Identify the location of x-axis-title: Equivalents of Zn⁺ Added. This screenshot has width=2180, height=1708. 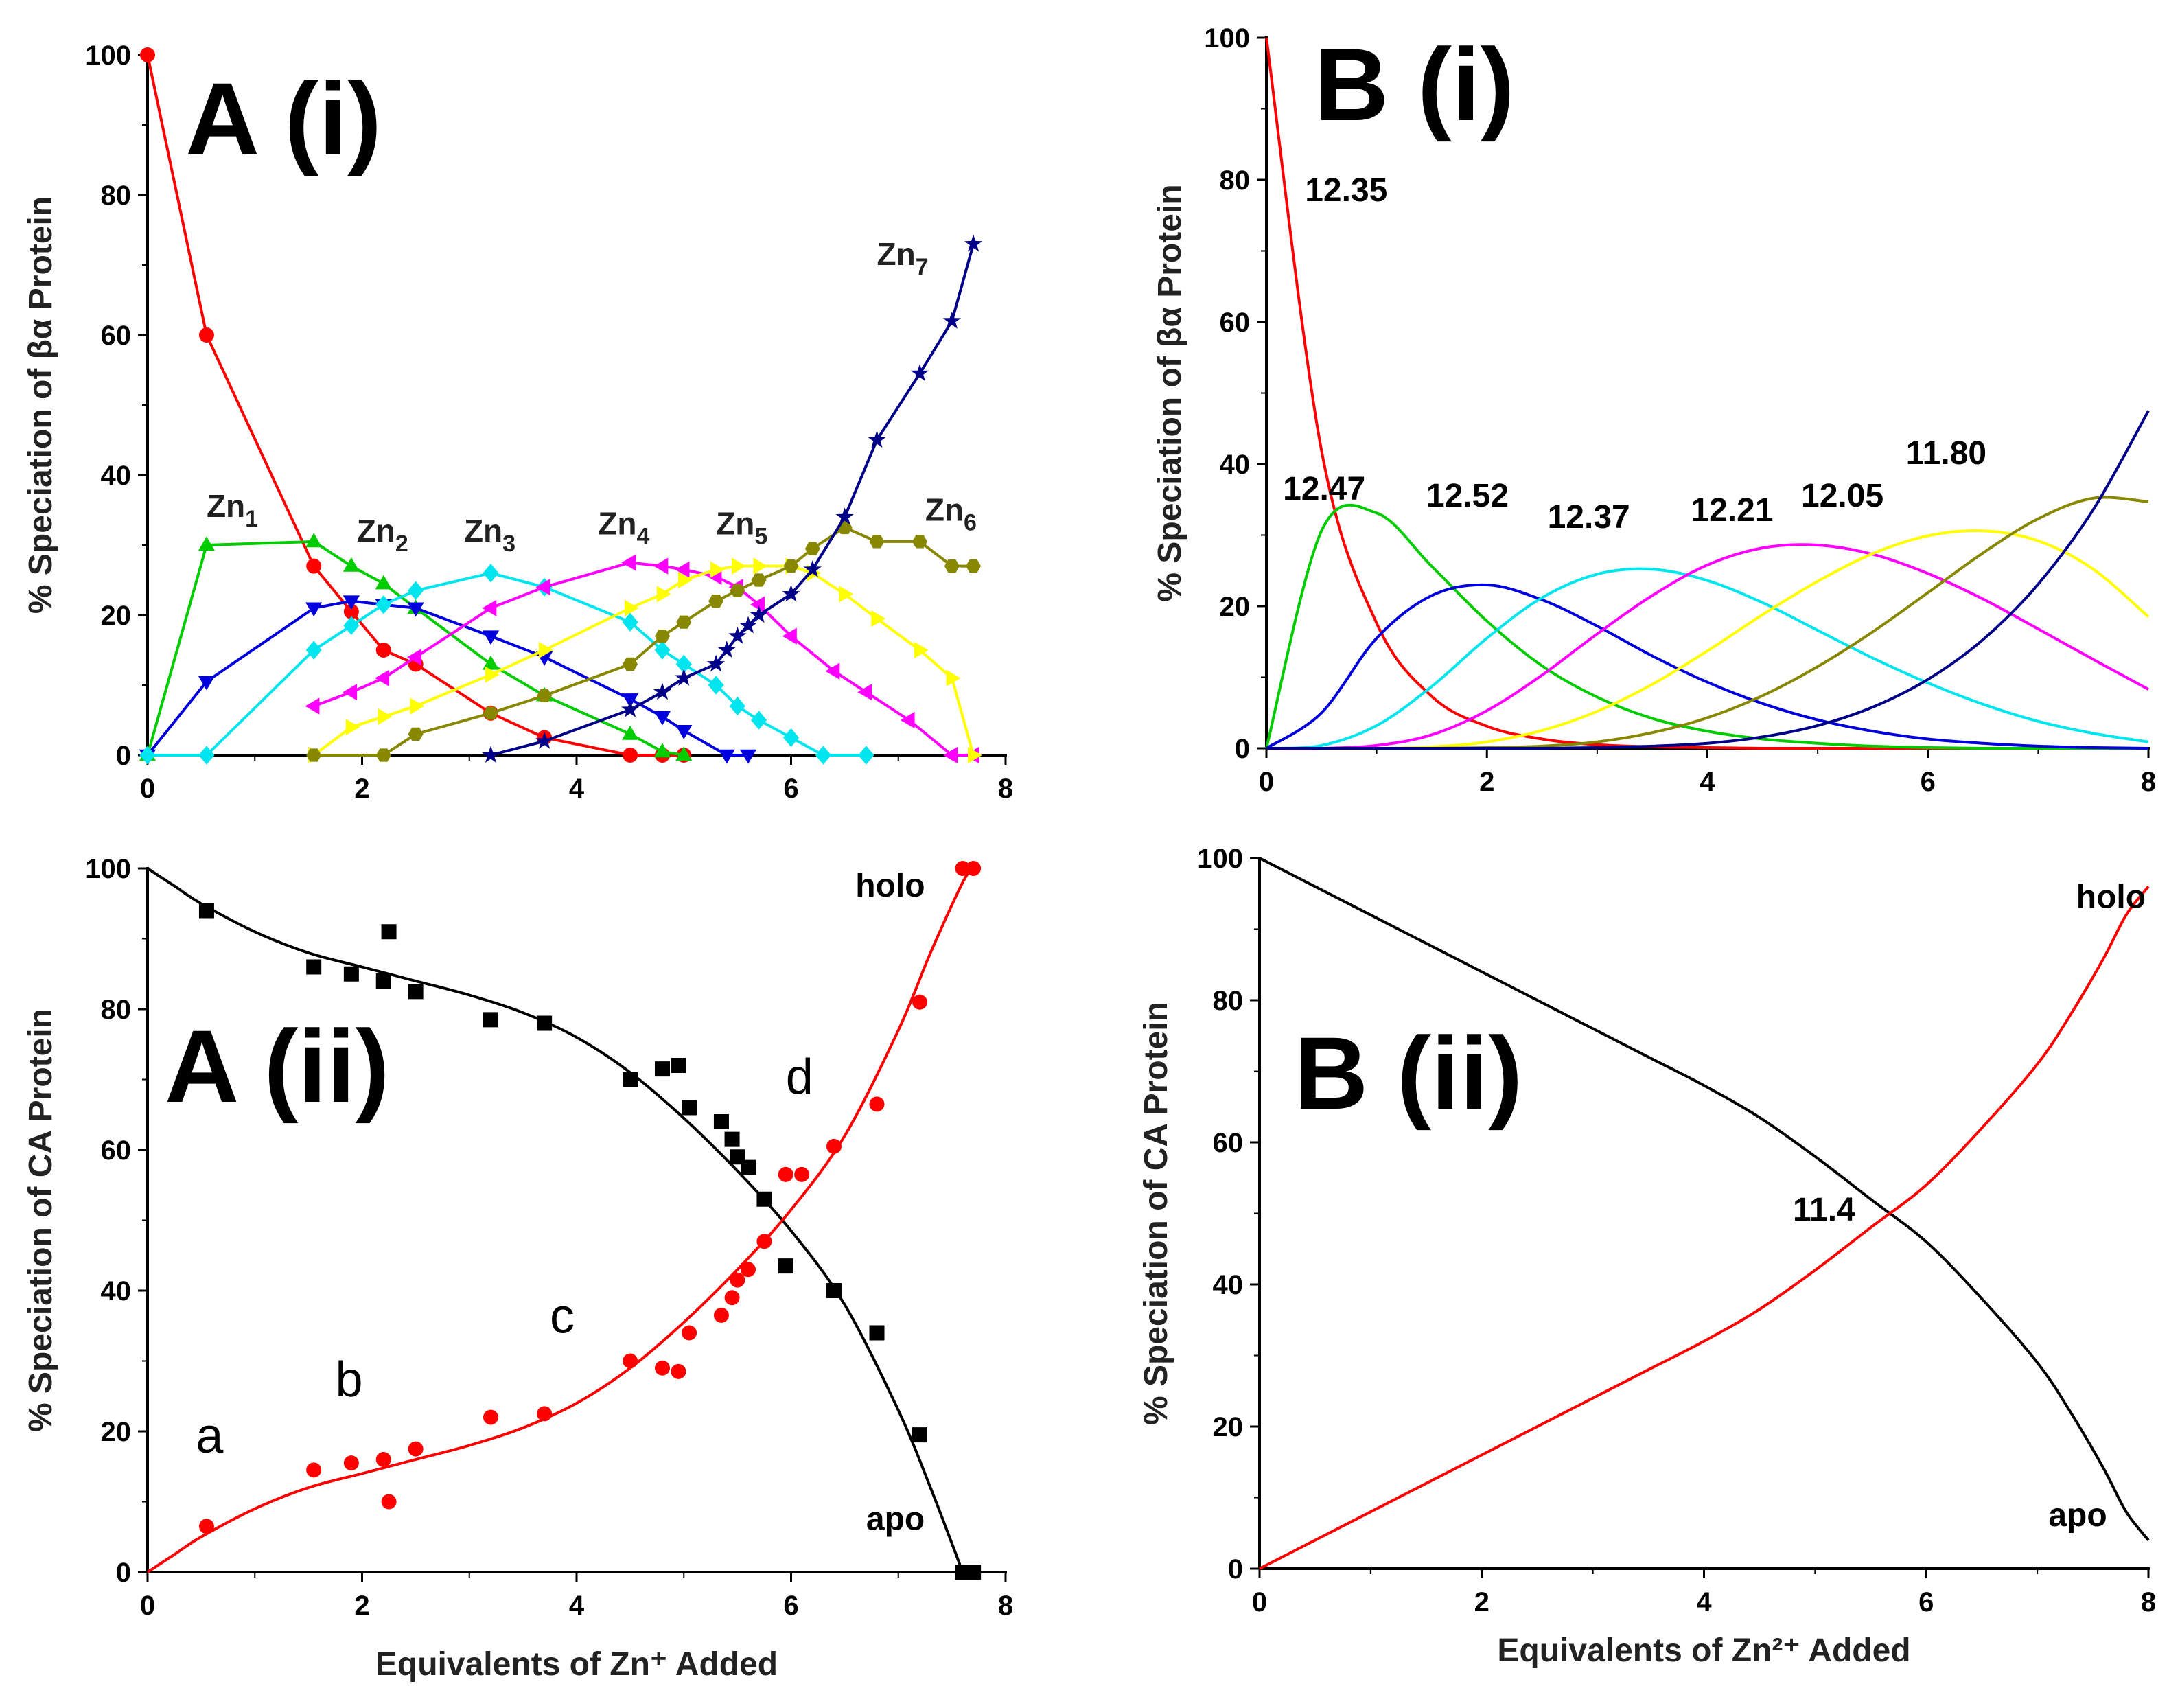
(576, 1665).